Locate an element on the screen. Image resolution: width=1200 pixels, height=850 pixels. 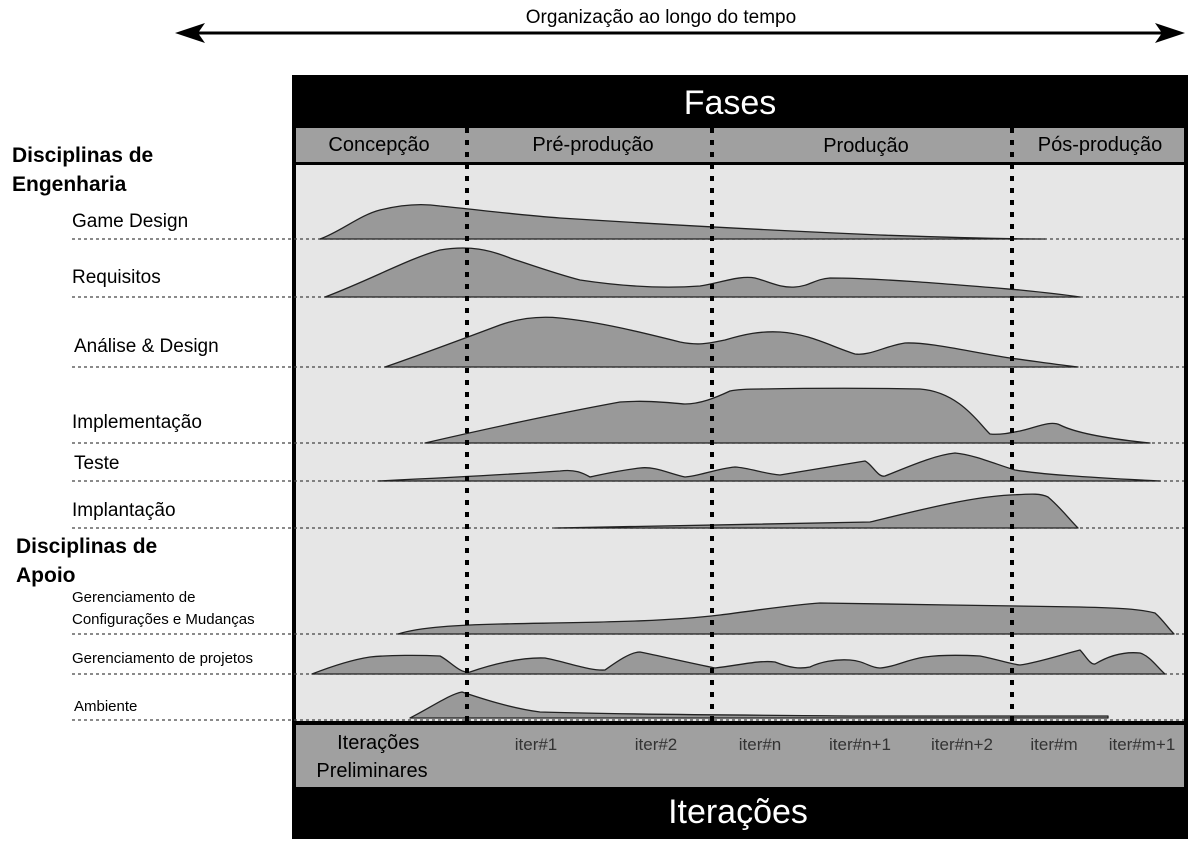
group-heading-support: Disciplinas de Apoio is located at coordinates (89, 561).